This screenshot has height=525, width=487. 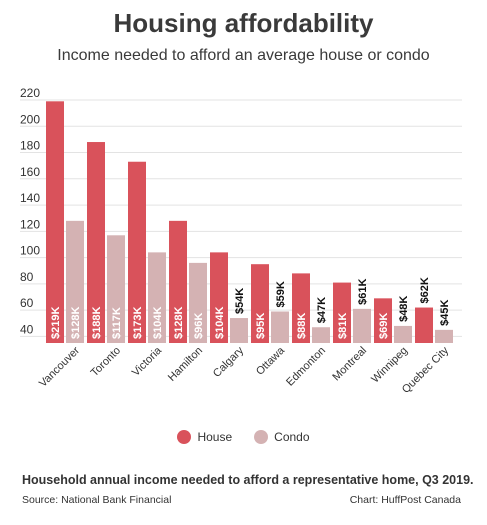 What do you see at coordinates (56, 323) in the screenshot?
I see `data-label: $219K` at bounding box center [56, 323].